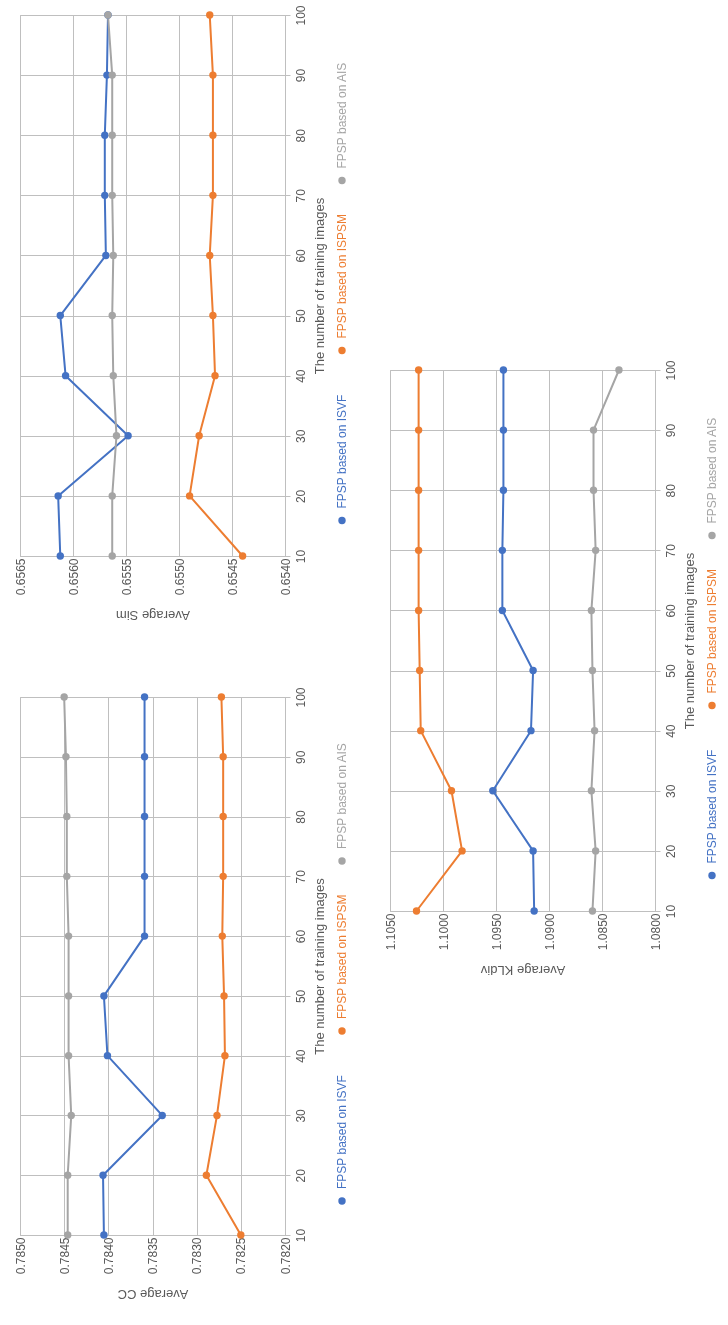 This screenshot has height=1325, width=728. I want to click on x-tick-label: 1.0800, so click(655, 932).